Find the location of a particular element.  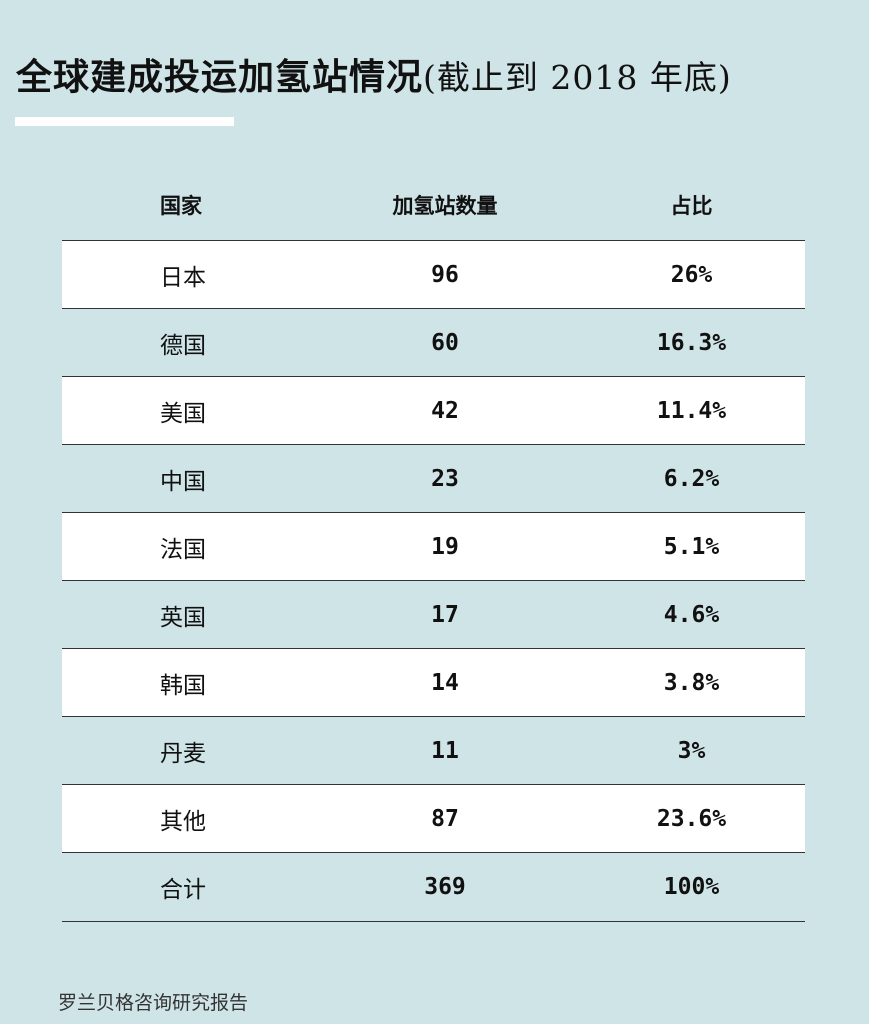

table-row: 日本 96 26% is located at coordinates (433, 274).